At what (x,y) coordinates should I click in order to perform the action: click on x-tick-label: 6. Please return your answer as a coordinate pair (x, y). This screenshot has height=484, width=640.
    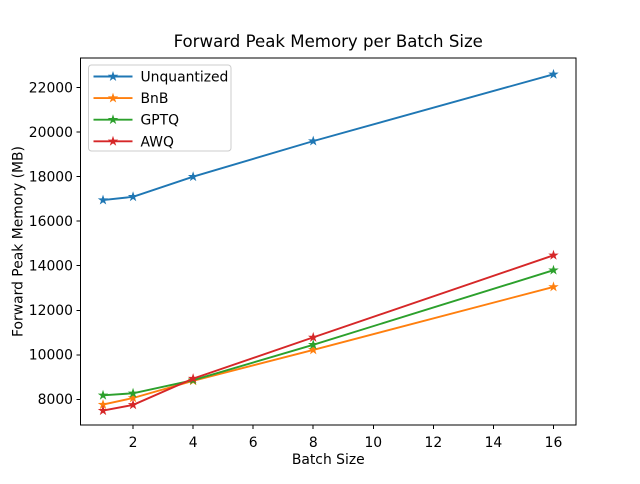
    Looking at the image, I should click on (253, 443).